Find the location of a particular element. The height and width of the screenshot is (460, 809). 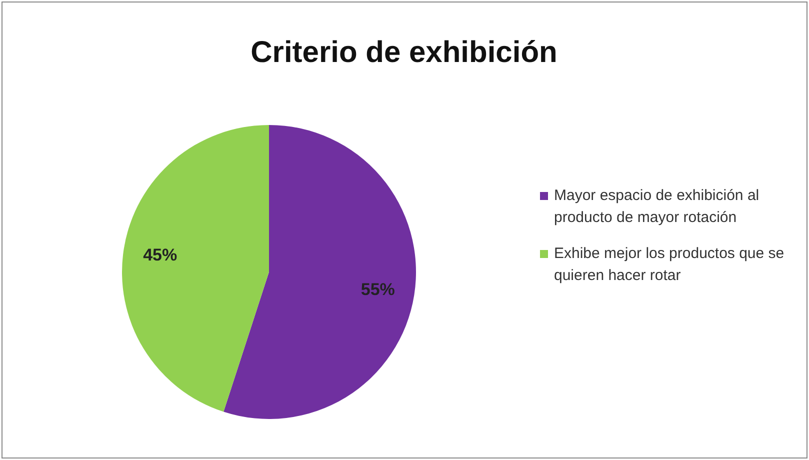

data-label: 55% is located at coordinates (377, 290).